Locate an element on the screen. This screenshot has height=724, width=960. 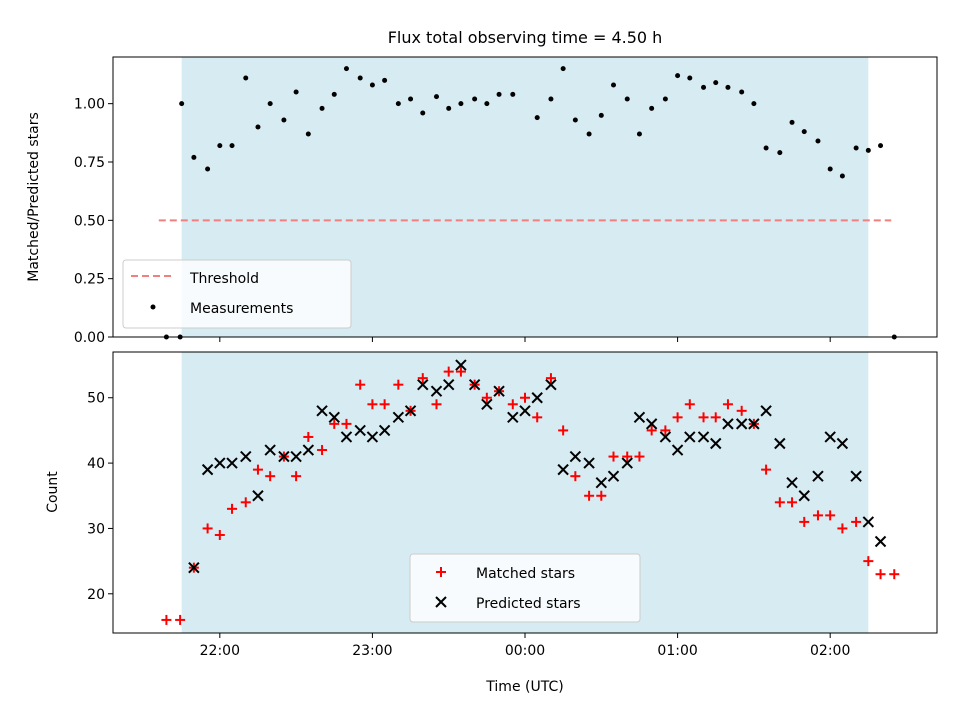
x-tick-label: 23:00 is located at coordinates (372, 651).